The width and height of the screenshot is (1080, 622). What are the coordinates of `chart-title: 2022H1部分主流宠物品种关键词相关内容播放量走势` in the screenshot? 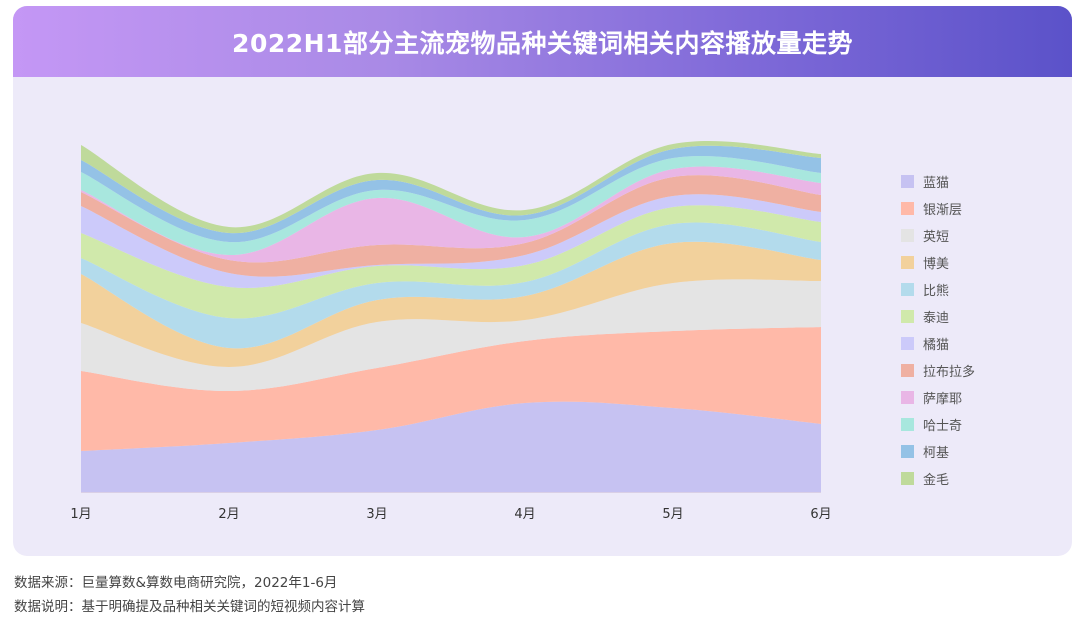 It's located at (542, 43).